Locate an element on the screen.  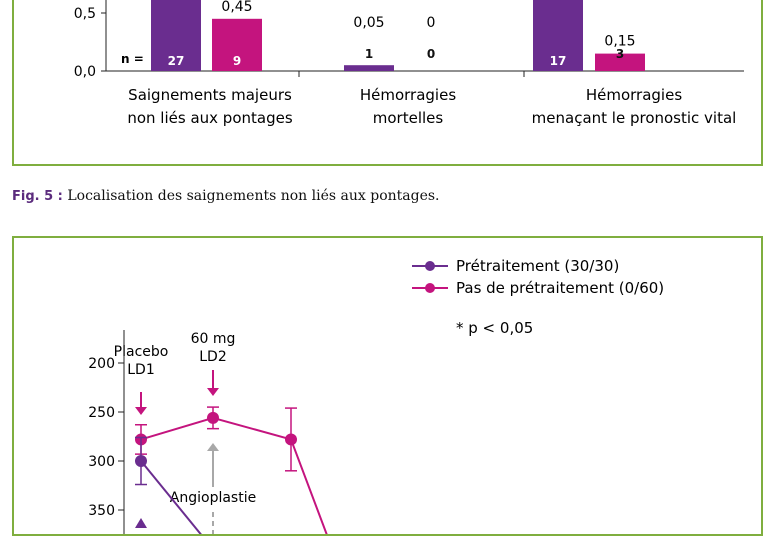
annotation-label: Angioplastie is located at coordinates (213, 498).